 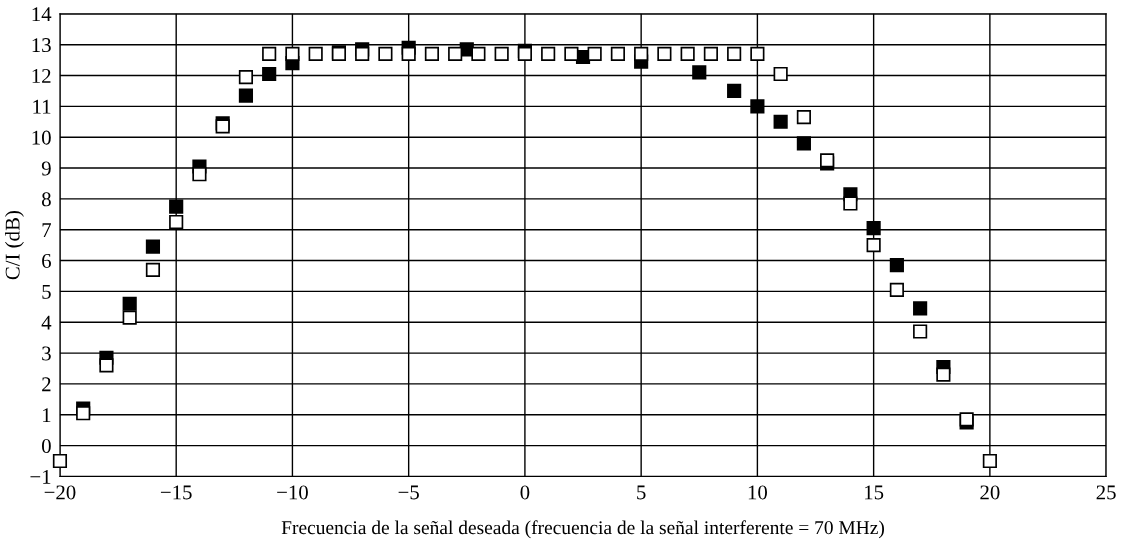 I want to click on y-tick-label: 4, so click(x=46, y=322).